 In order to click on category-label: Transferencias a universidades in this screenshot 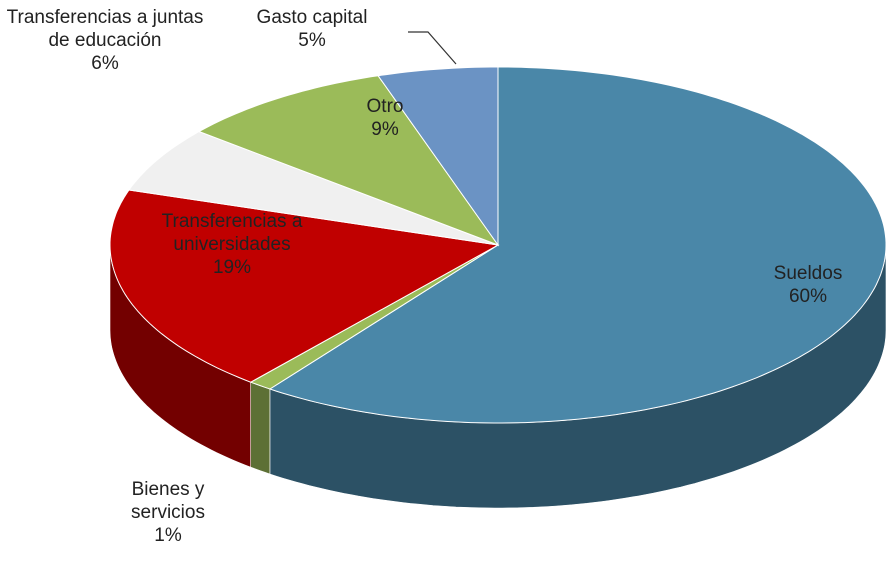, I will do `click(232, 233)`.